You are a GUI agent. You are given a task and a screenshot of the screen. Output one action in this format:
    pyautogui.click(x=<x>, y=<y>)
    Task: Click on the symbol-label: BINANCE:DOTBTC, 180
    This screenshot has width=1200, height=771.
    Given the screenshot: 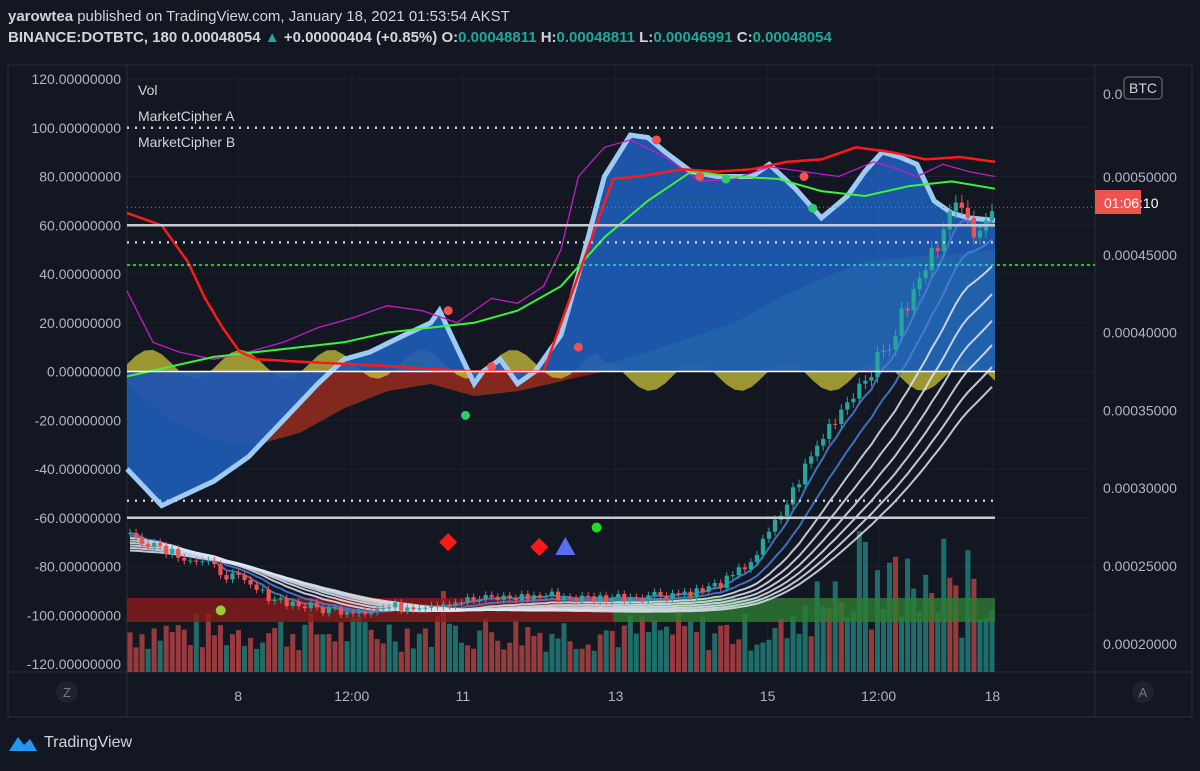 What is the action you would take?
    pyautogui.click(x=93, y=37)
    